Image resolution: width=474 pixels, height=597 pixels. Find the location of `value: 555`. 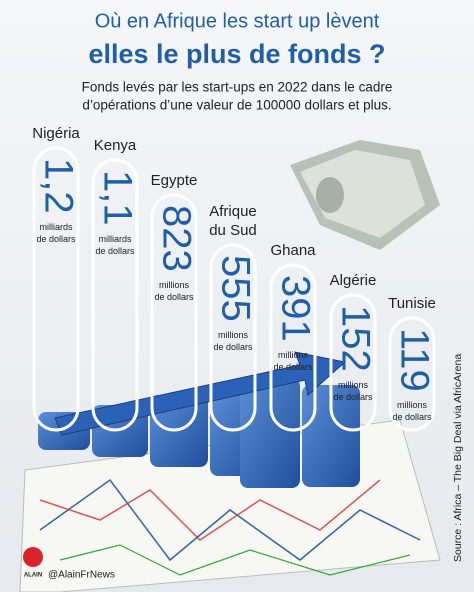

value: 555 is located at coordinates (235, 288).